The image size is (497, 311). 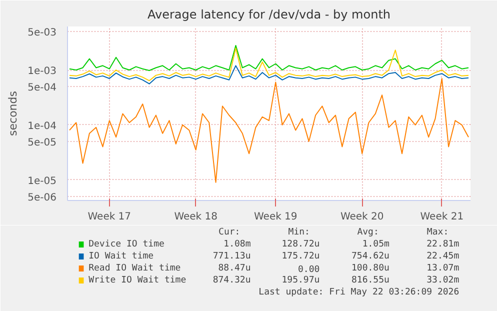 I want to click on text: 874.32u, so click(x=231, y=281).